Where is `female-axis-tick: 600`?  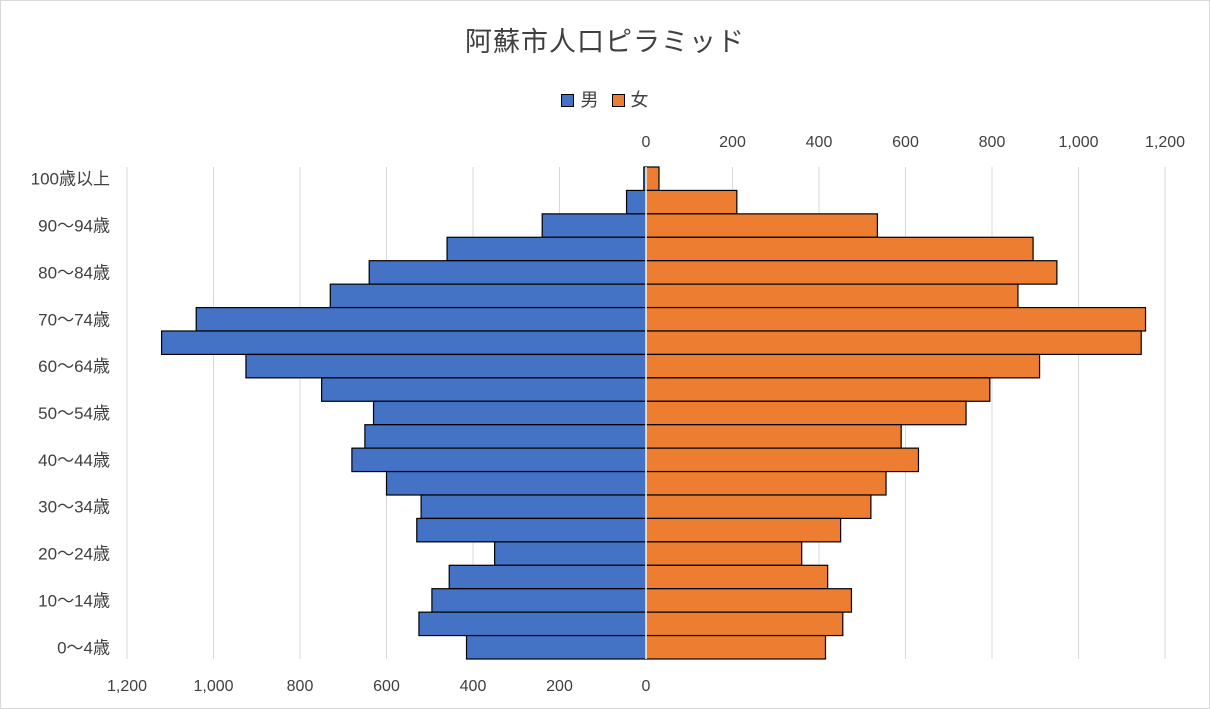
female-axis-tick: 600 is located at coordinates (905, 142).